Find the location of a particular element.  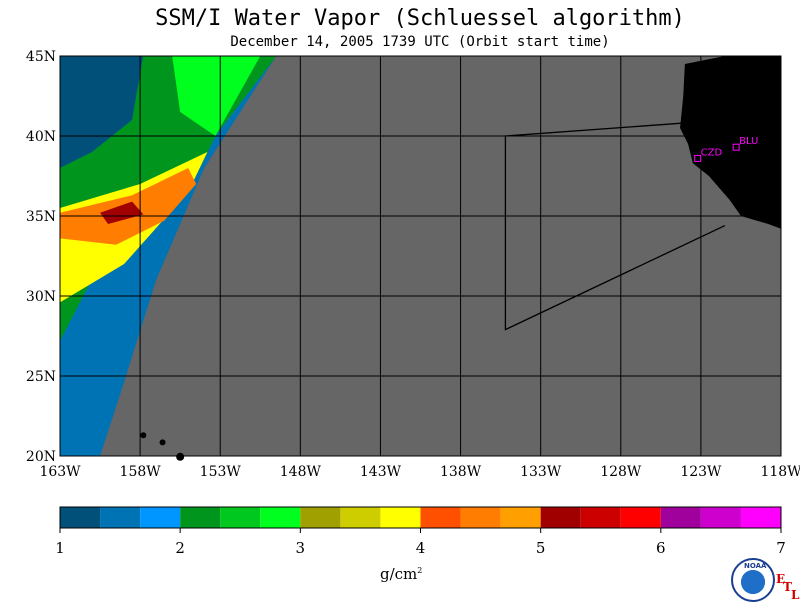

lon-tick-label: 138W is located at coordinates (461, 472).